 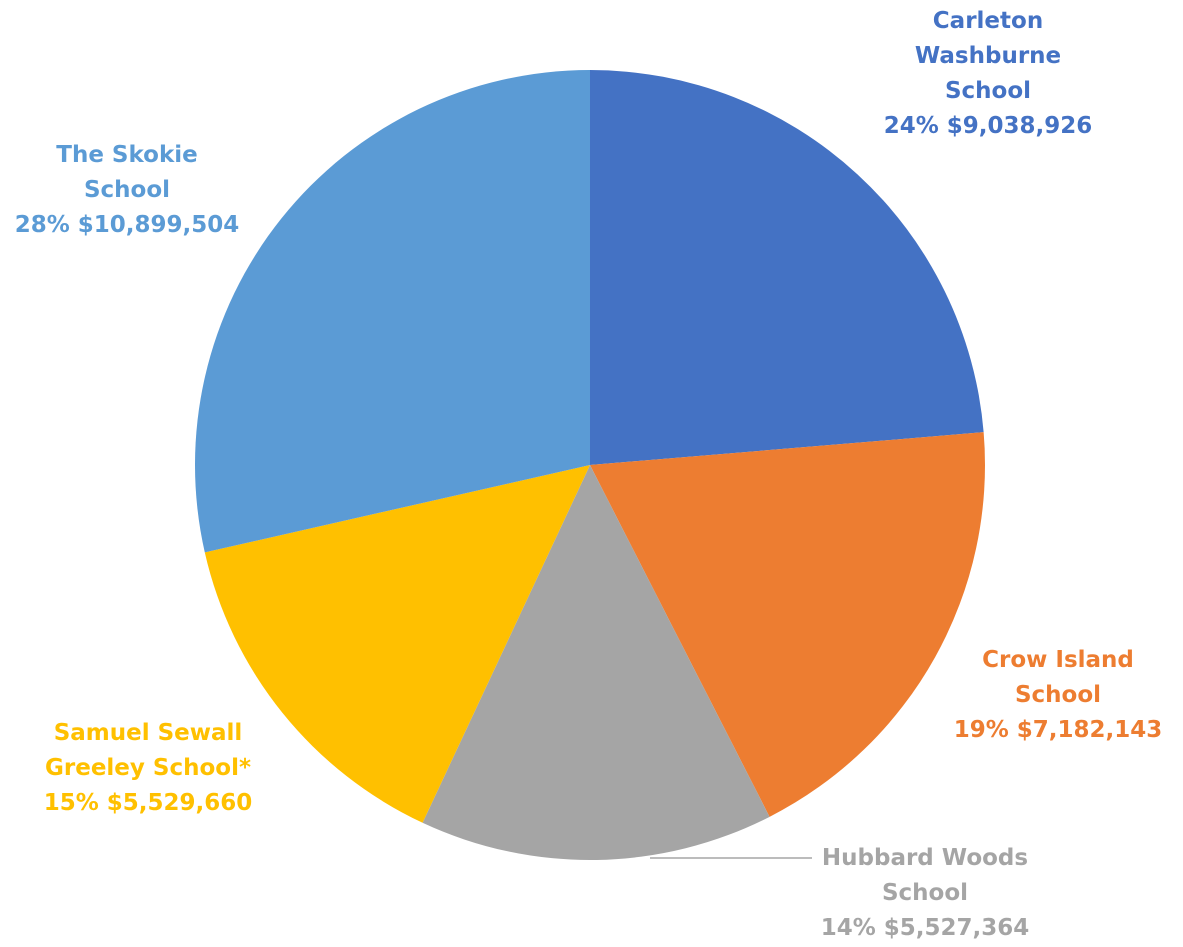 What do you see at coordinates (1058, 660) in the screenshot?
I see `data-label-name-line: Crow Island` at bounding box center [1058, 660].